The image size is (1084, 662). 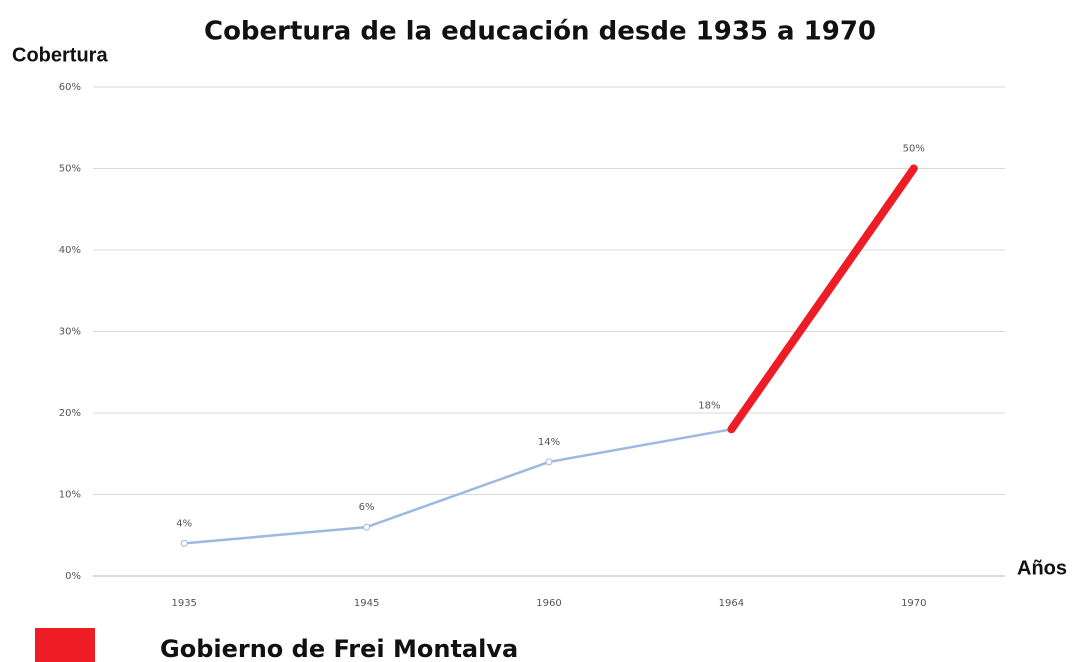 I want to click on legend-label: Gobierno de Frei Montalva, so click(x=339, y=648).